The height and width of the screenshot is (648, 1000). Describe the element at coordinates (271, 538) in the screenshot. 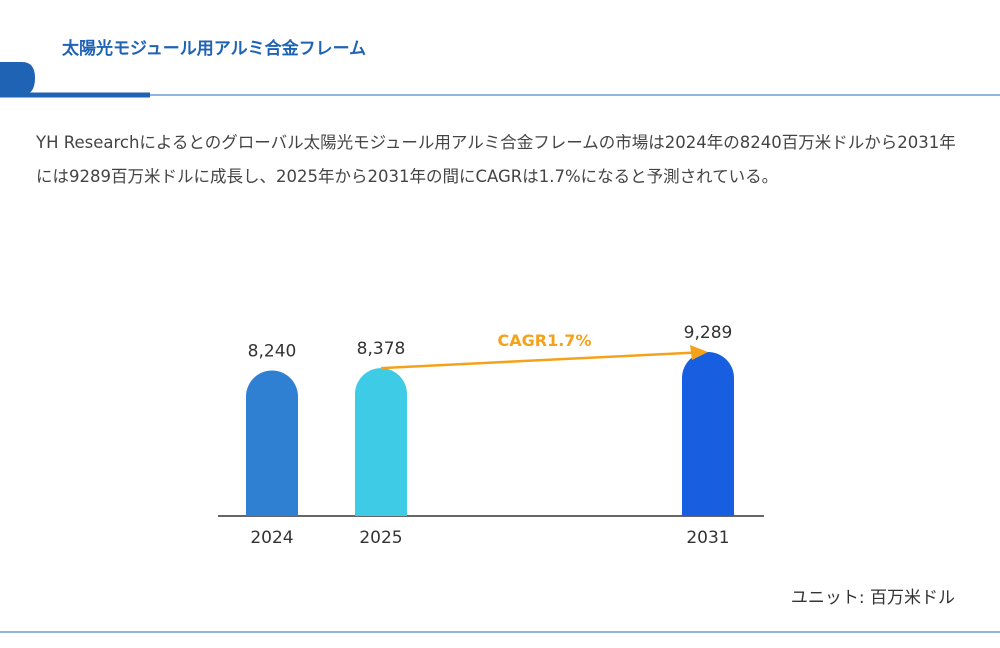

I see `x-tick-label: 2024` at that location.